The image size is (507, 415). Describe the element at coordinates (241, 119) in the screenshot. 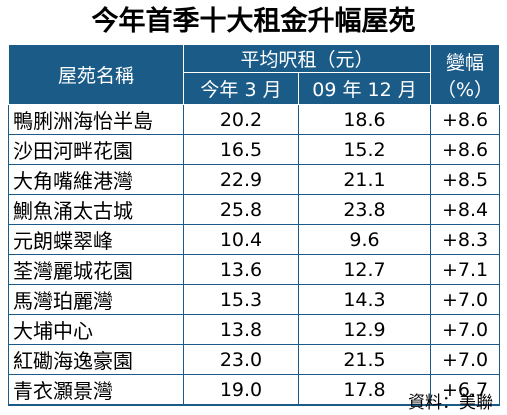

I see `rent-mar: 20.2` at that location.